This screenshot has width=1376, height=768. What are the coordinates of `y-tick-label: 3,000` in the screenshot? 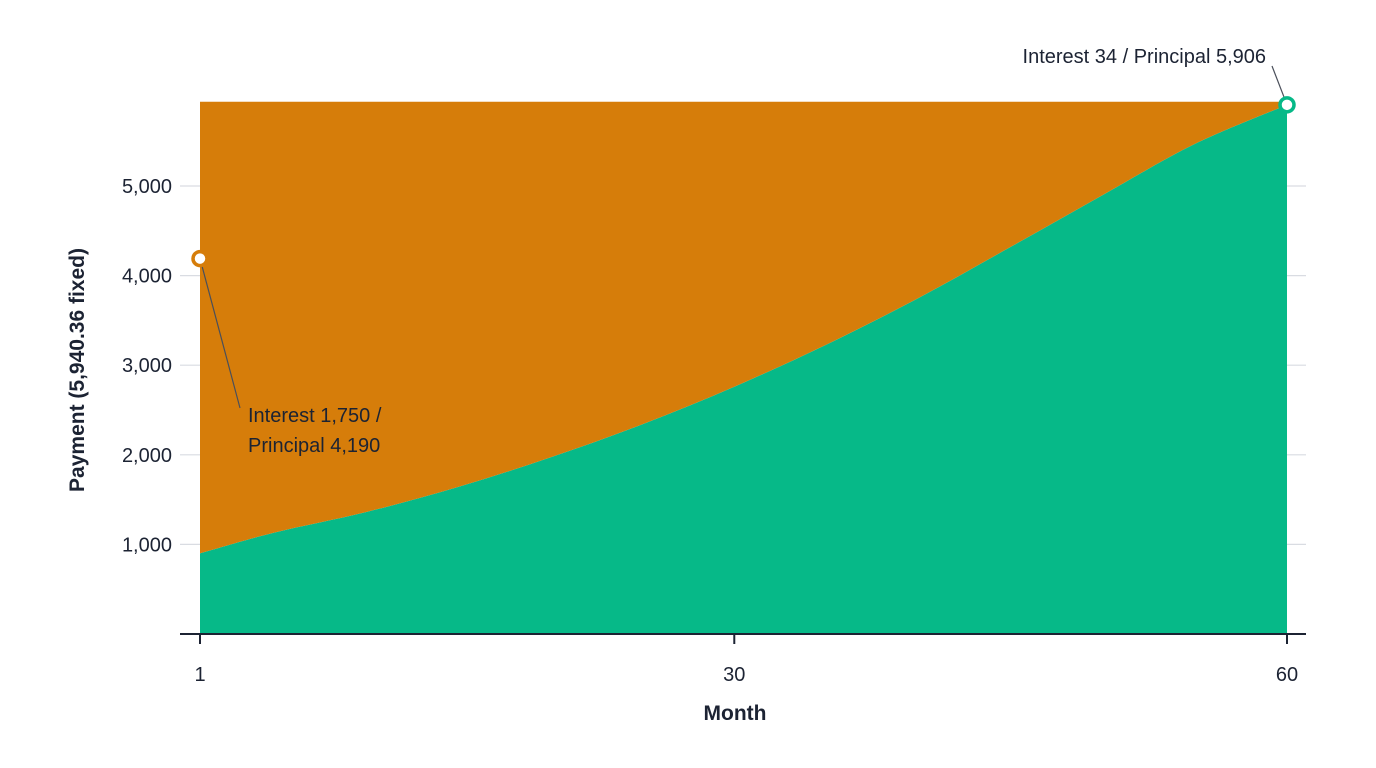 It's located at (147, 366).